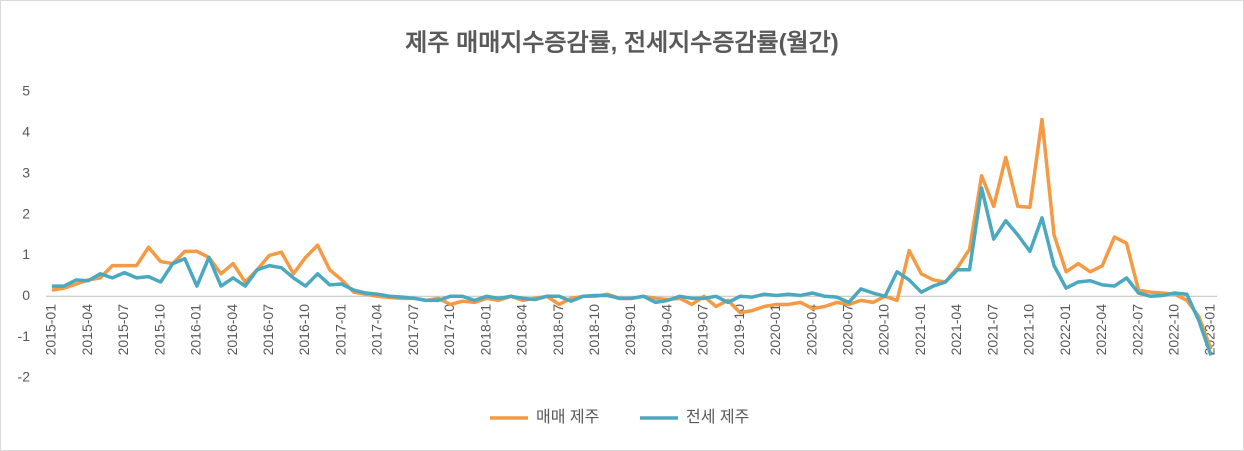  What do you see at coordinates (485, 330) in the screenshot?
I see `x-tick-label: 2018-01` at bounding box center [485, 330].